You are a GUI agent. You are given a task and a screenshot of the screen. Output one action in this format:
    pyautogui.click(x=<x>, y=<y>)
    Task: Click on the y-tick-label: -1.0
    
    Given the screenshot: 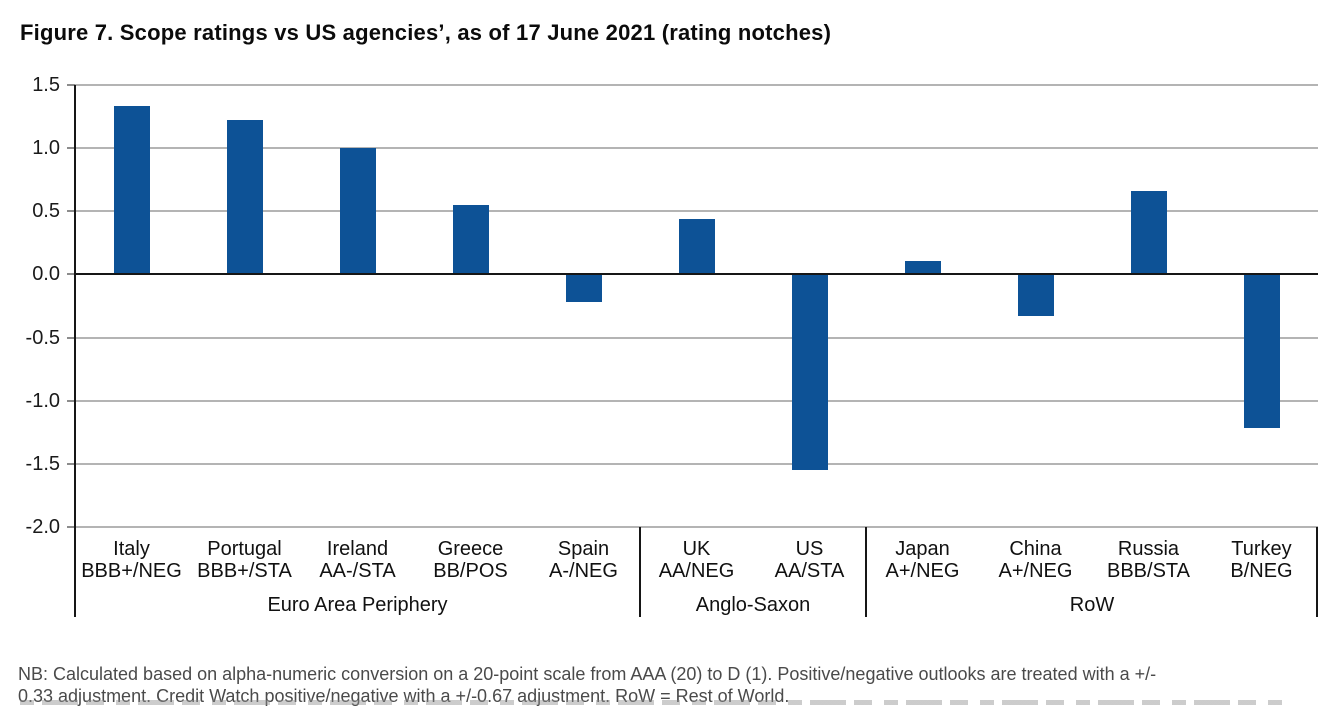 What is the action you would take?
    pyautogui.click(x=42, y=400)
    